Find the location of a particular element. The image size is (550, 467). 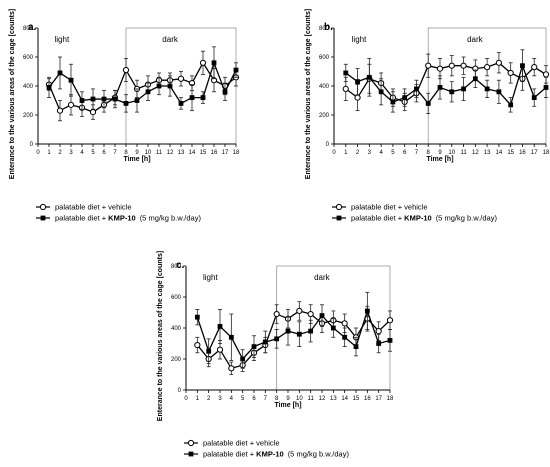

y-tick-label: 400 is located at coordinates (176, 329).